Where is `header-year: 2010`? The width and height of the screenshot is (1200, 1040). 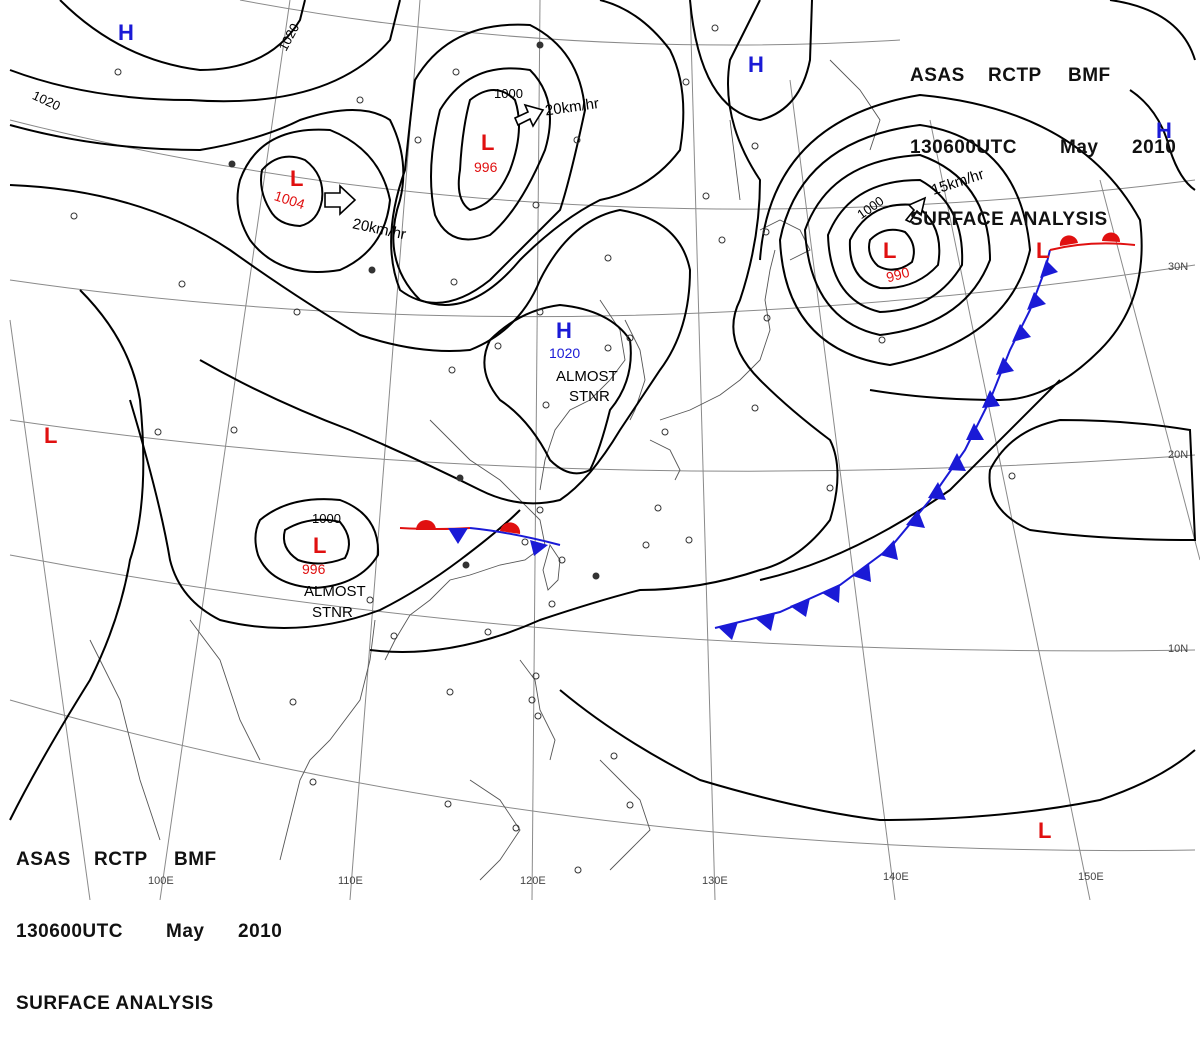 header-year: 2010 is located at coordinates (260, 931).